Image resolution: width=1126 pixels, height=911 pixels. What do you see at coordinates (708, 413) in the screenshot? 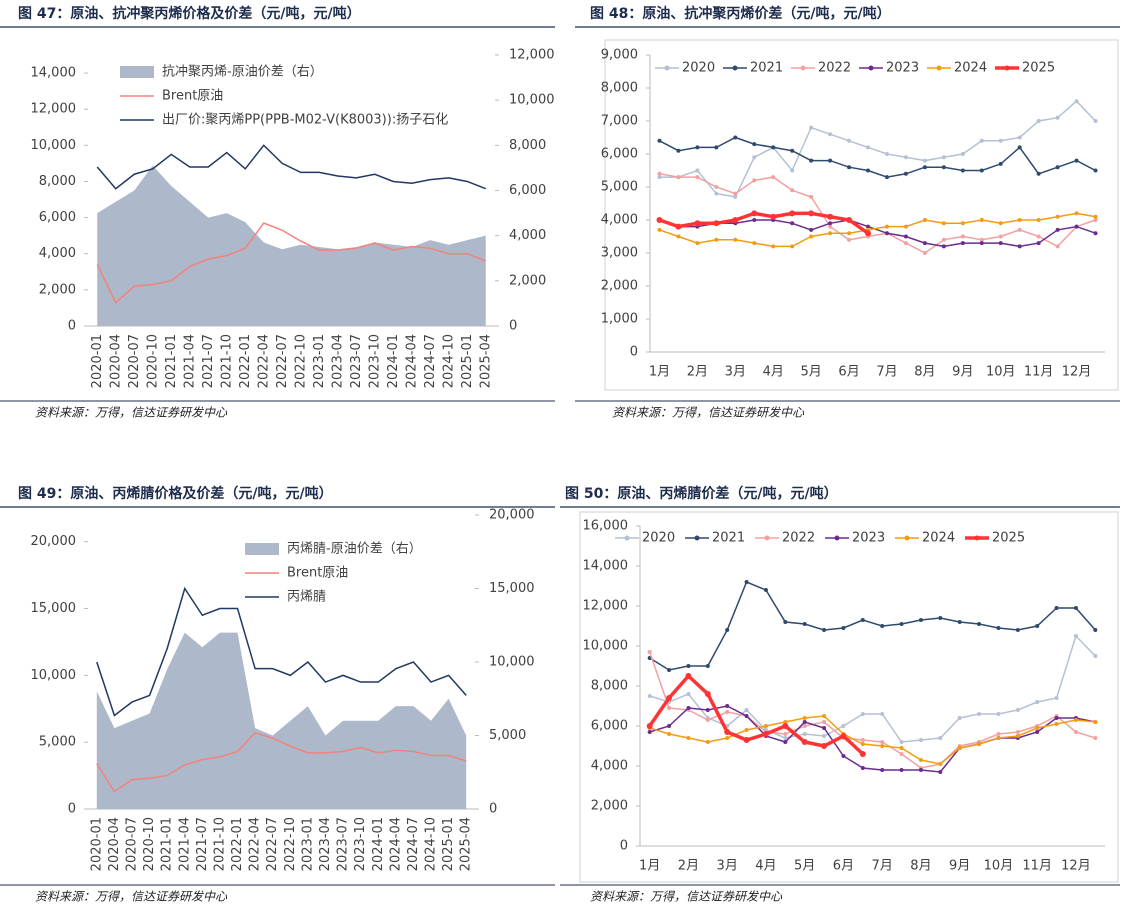
I see `source-note: 资料来源：万得，信达证券研发中心` at bounding box center [708, 413].